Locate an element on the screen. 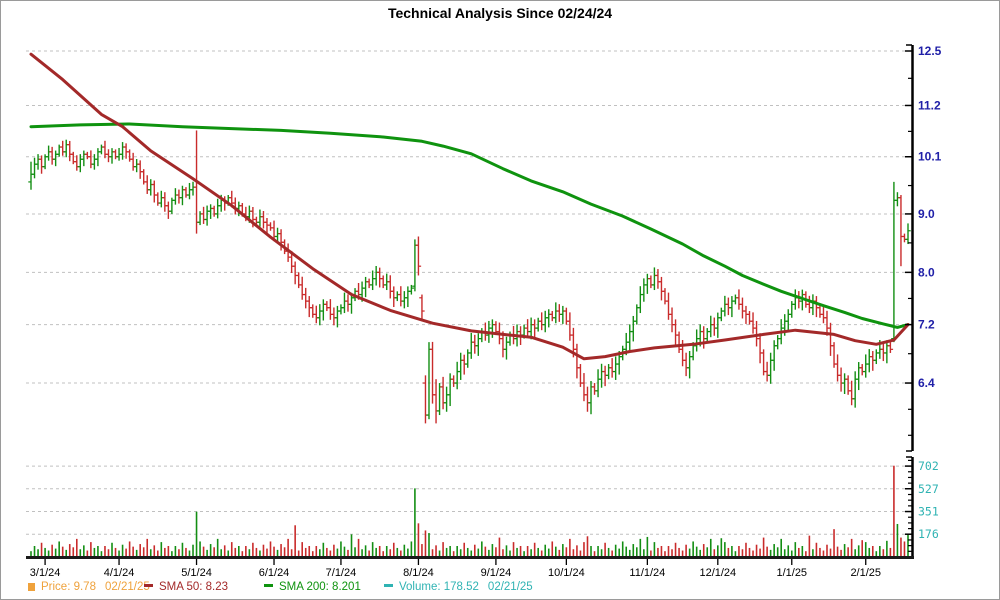 This screenshot has width=1000, height=600. legend-sma200-label: SMA 200: 8.201 is located at coordinates (320, 587).